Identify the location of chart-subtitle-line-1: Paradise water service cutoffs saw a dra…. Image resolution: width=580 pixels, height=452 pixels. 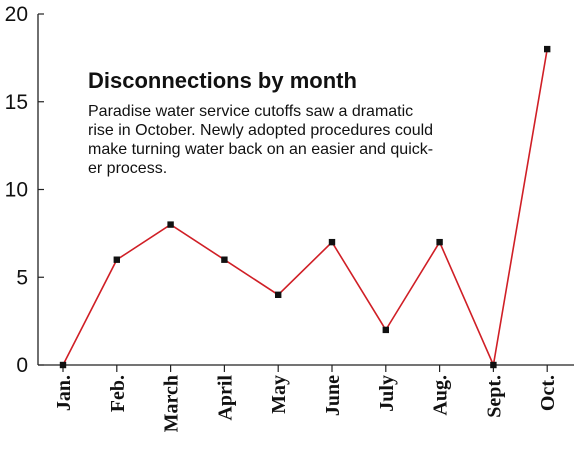
(250, 111).